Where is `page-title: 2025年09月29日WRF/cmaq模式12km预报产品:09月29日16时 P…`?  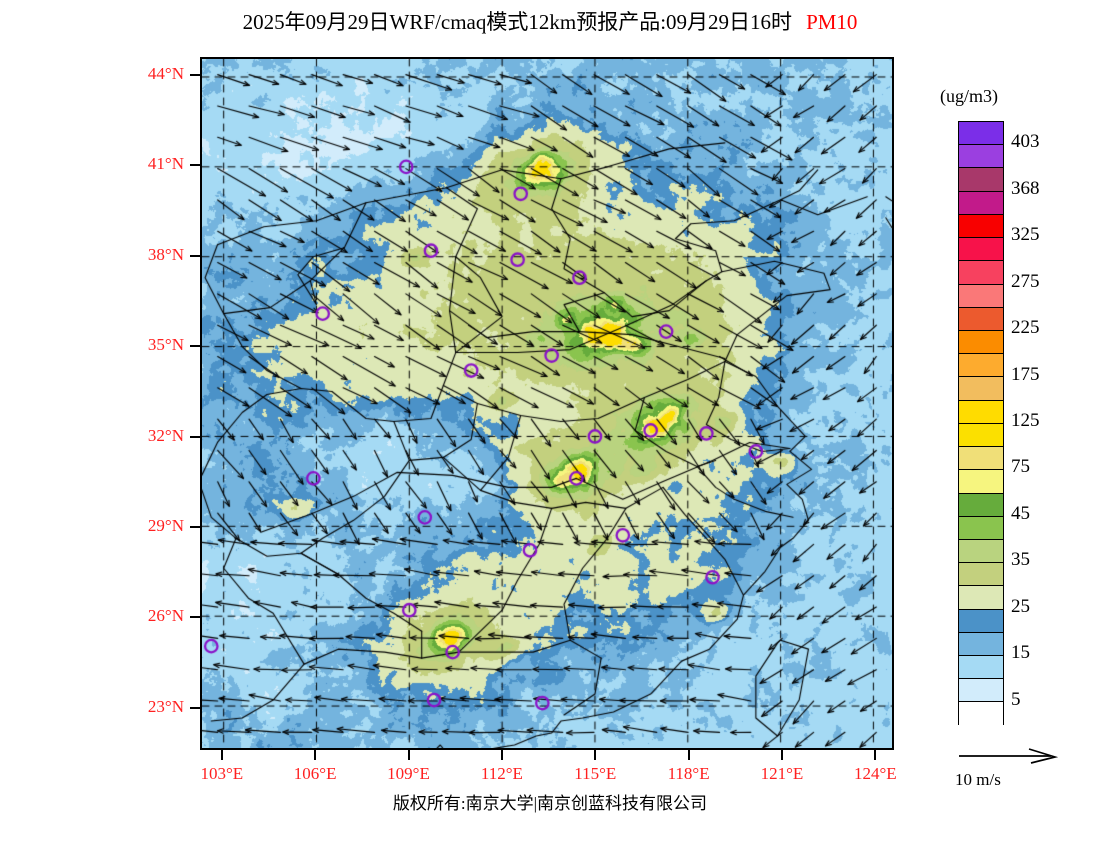
page-title: 2025年09月29日WRF/cmaq模式12km预报产品:09月29日16时 P… is located at coordinates (550, 21).